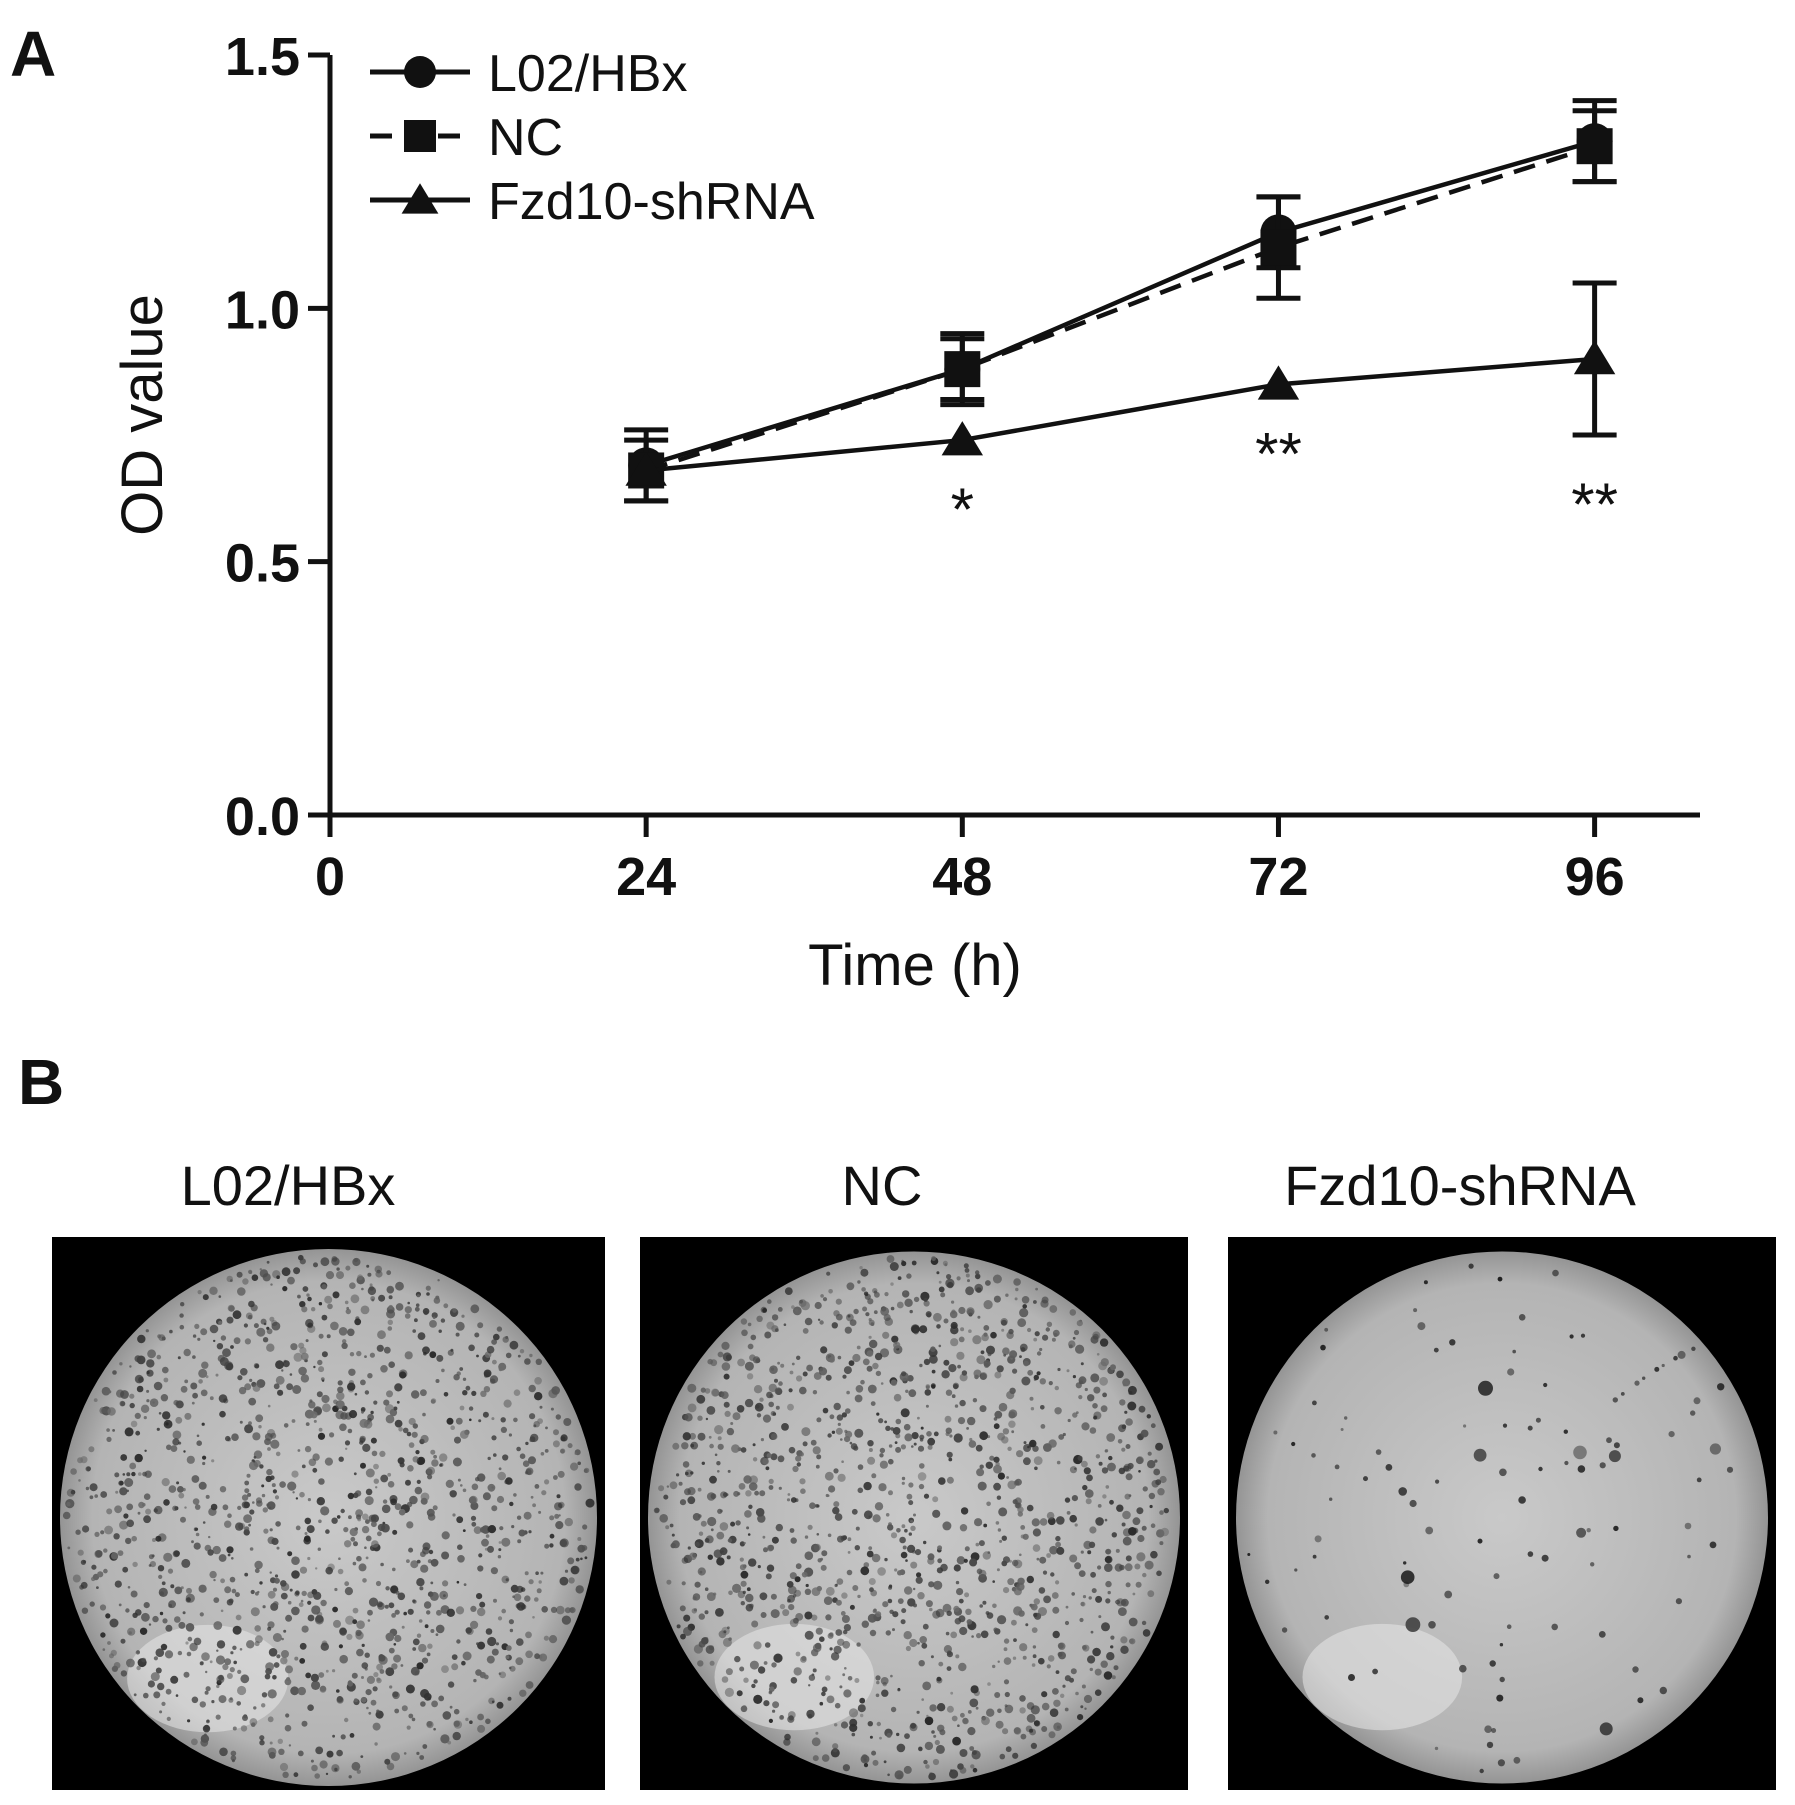 Image resolution: width=1795 pixels, height=1805 pixels. Describe the element at coordinates (587, 74) in the screenshot. I see `legend-label: L02/HBx` at that location.